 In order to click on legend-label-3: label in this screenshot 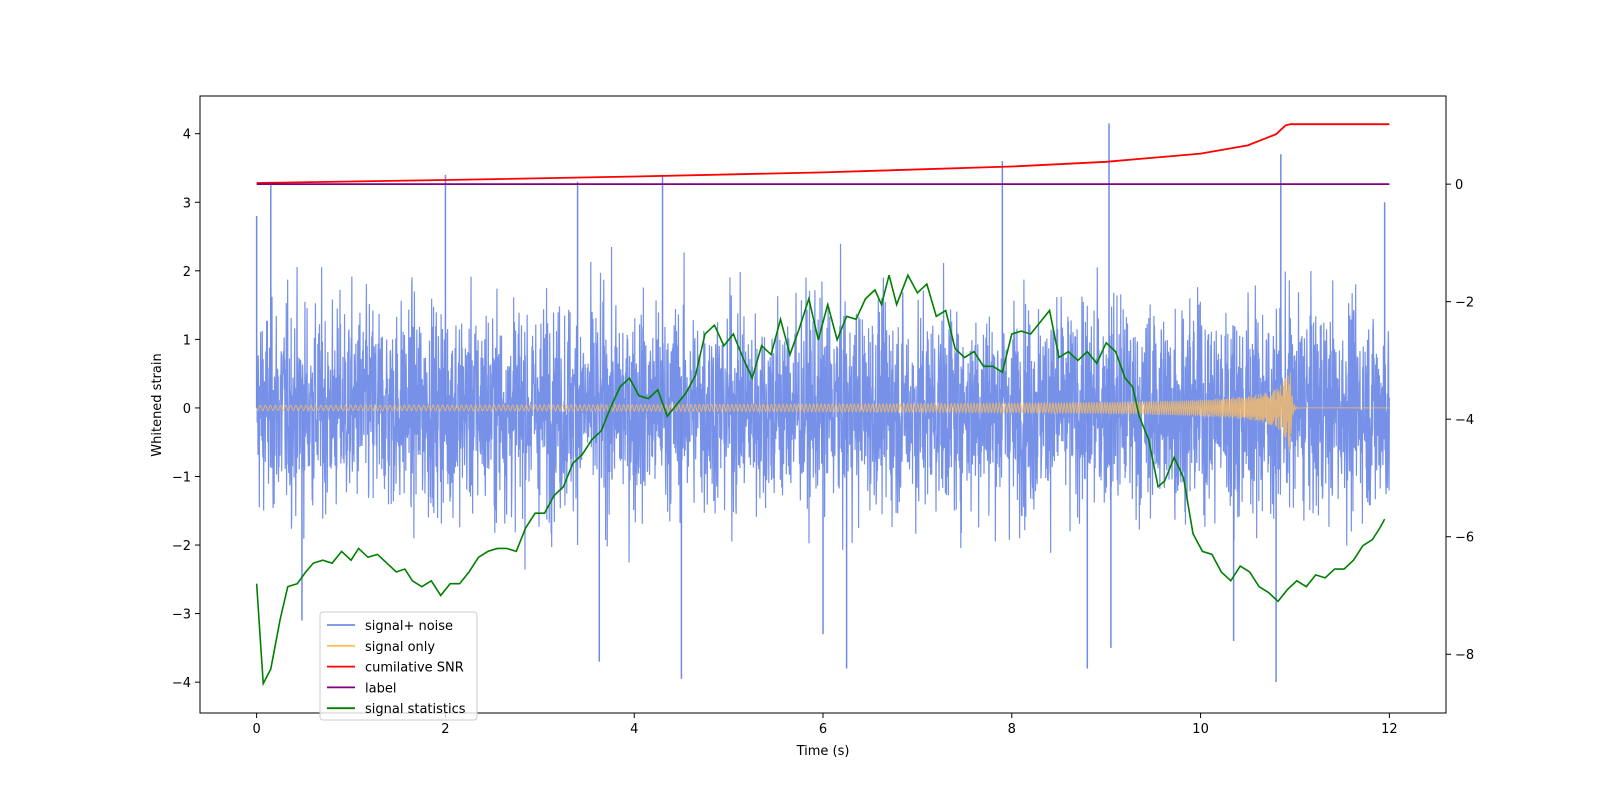, I will do `click(380, 688)`.